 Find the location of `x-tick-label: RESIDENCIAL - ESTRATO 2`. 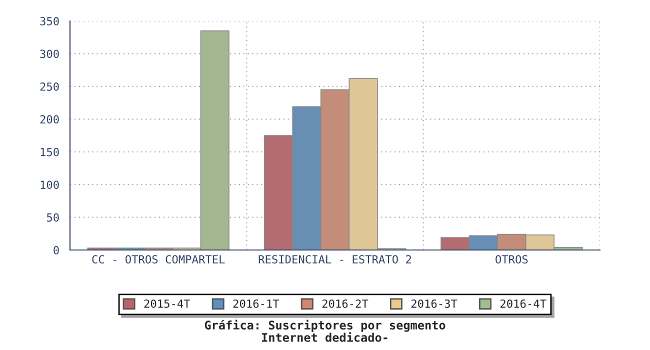

x-tick-label: RESIDENCIAL - ESTRATO 2 is located at coordinates (334, 259).